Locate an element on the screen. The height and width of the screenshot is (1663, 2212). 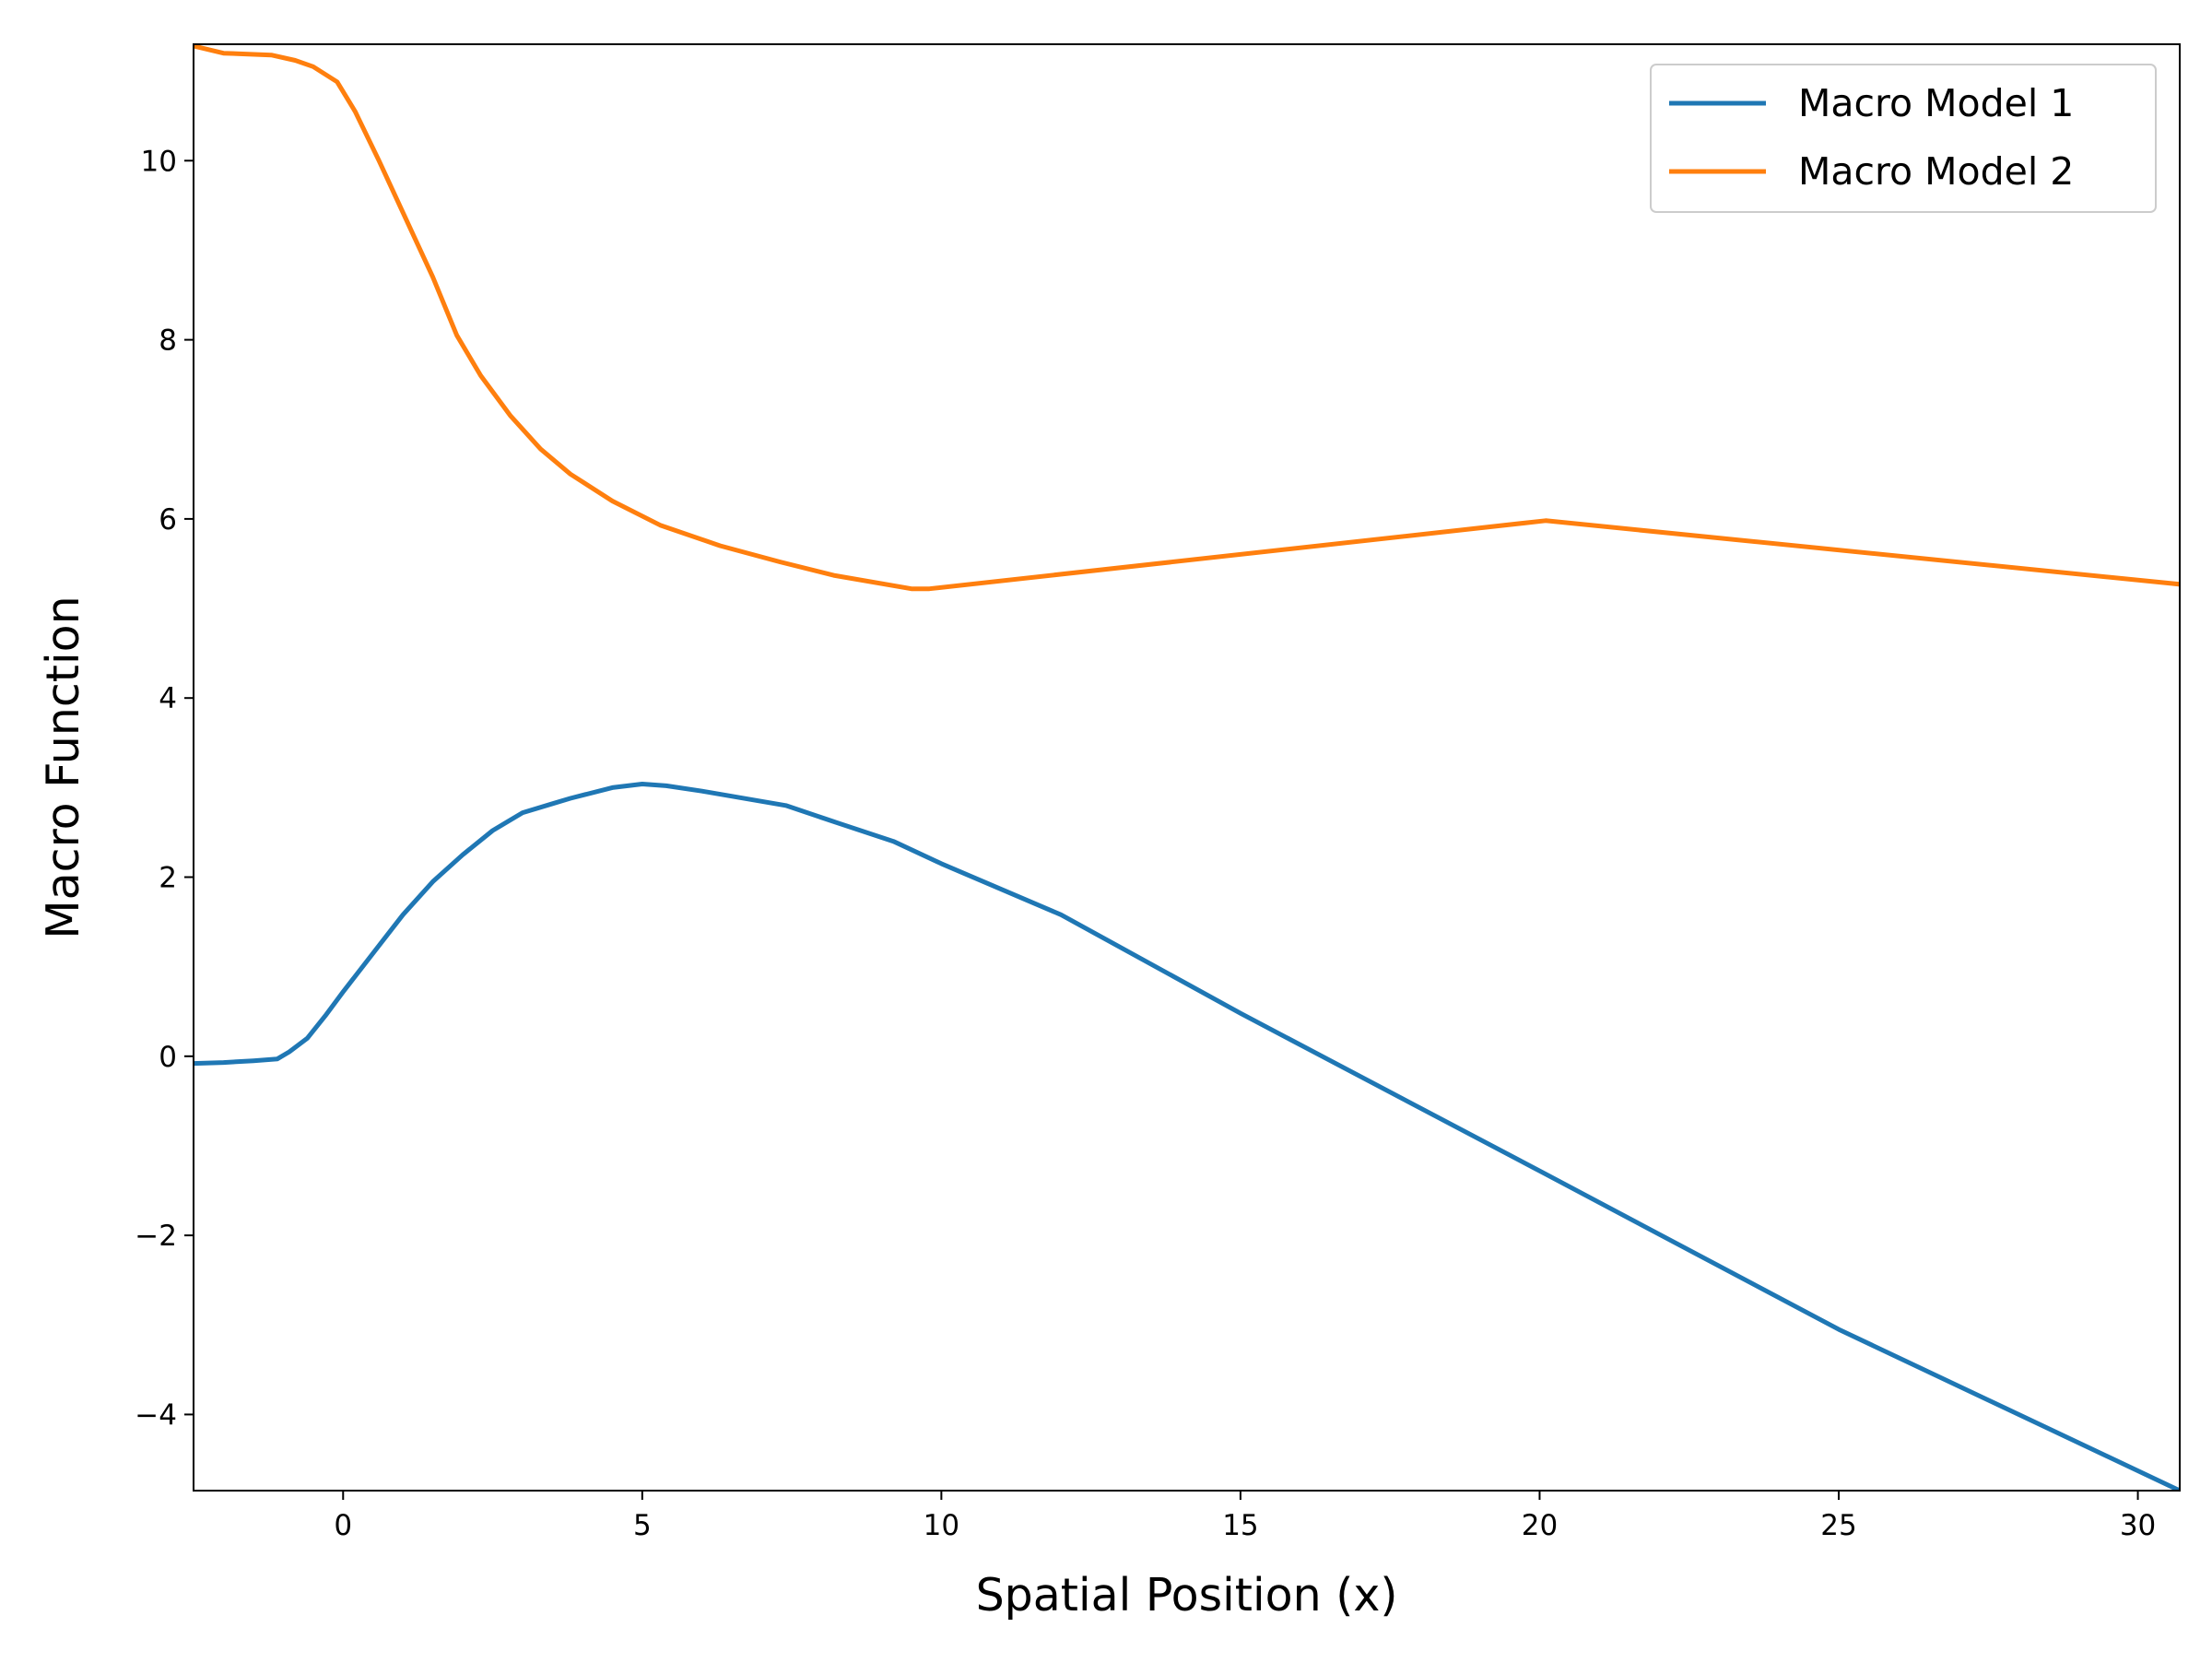
y-tick-label: −4 is located at coordinates (156, 1415).